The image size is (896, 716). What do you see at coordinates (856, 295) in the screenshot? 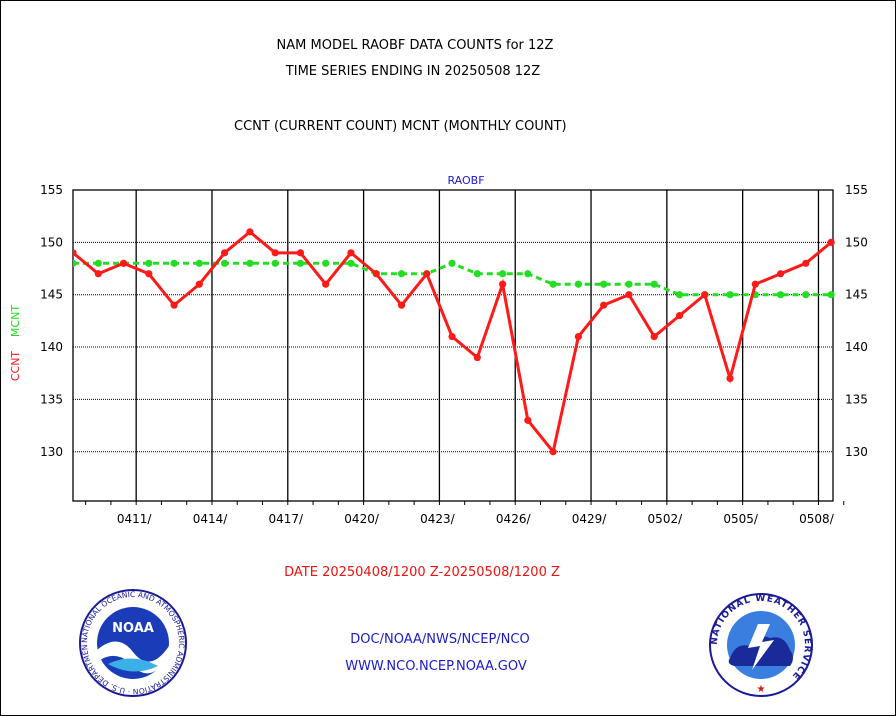
I see `y-tick-label-right: 145` at bounding box center [856, 295].